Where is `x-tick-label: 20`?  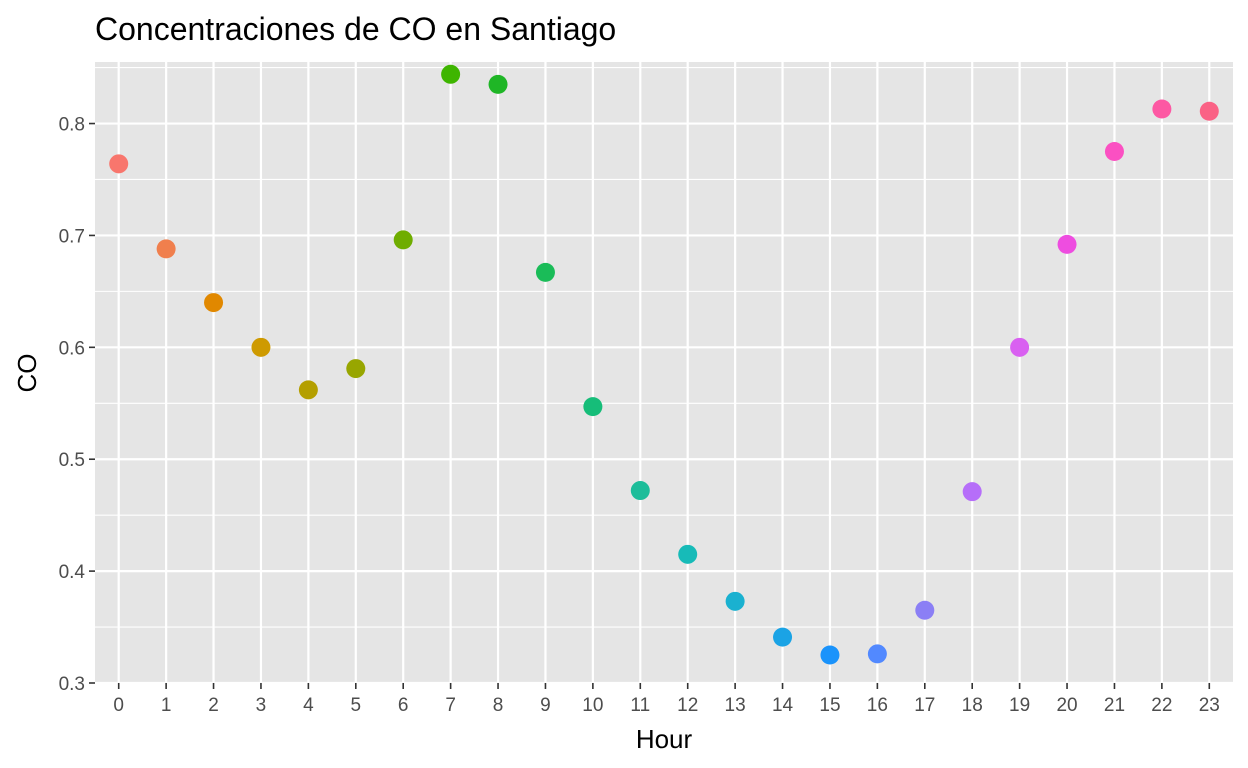
x-tick-label: 20 is located at coordinates (1066, 705).